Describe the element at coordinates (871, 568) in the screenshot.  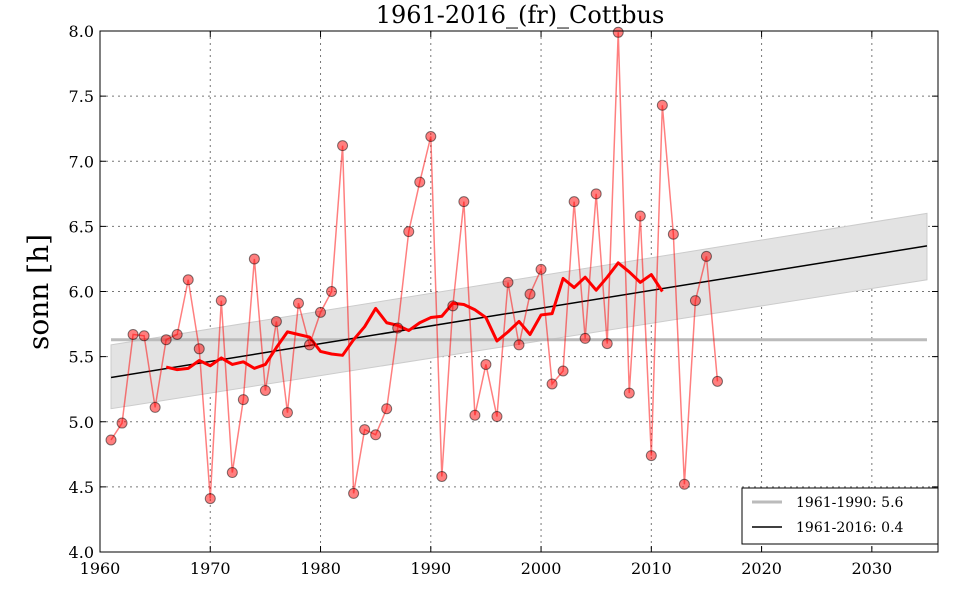
I see `x-tick-label: 2030` at that location.